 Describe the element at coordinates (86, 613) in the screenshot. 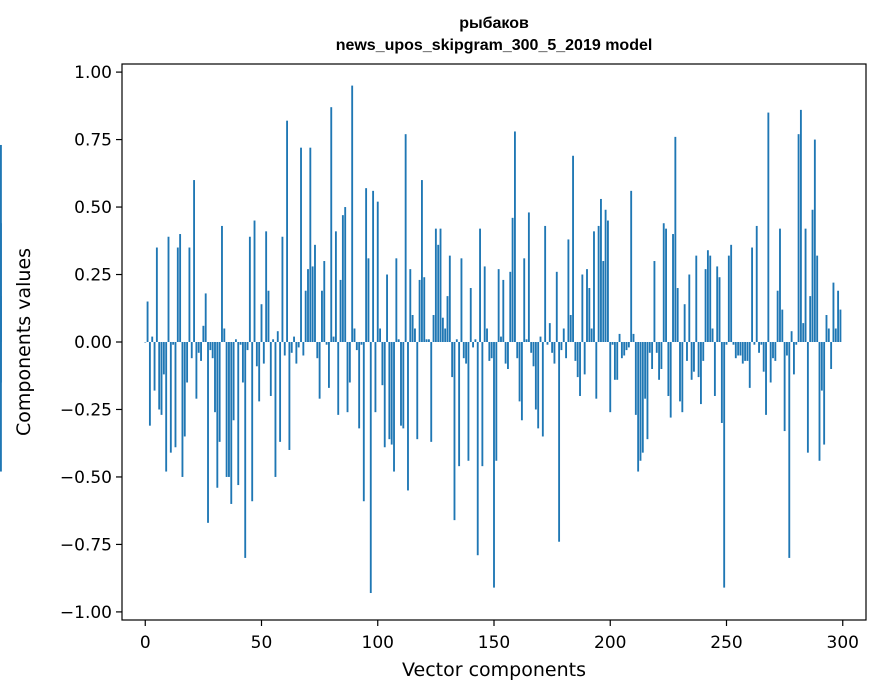

I see `y-tick-label: −1.00` at that location.